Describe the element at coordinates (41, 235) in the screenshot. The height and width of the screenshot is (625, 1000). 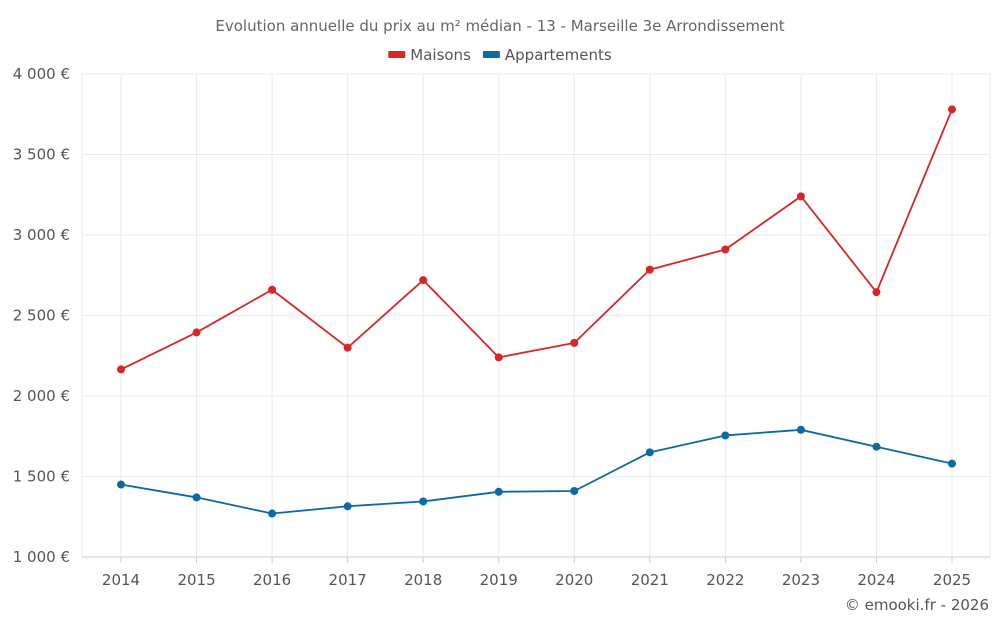
I see `y-tick-label: 3 000 €` at that location.